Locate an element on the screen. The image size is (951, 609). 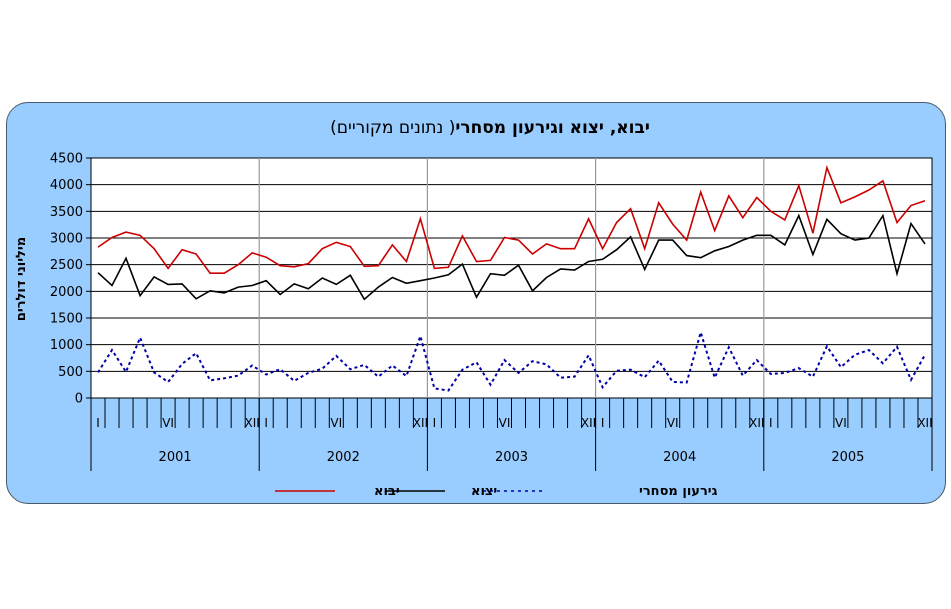
year-label: 2004 is located at coordinates (679, 457).